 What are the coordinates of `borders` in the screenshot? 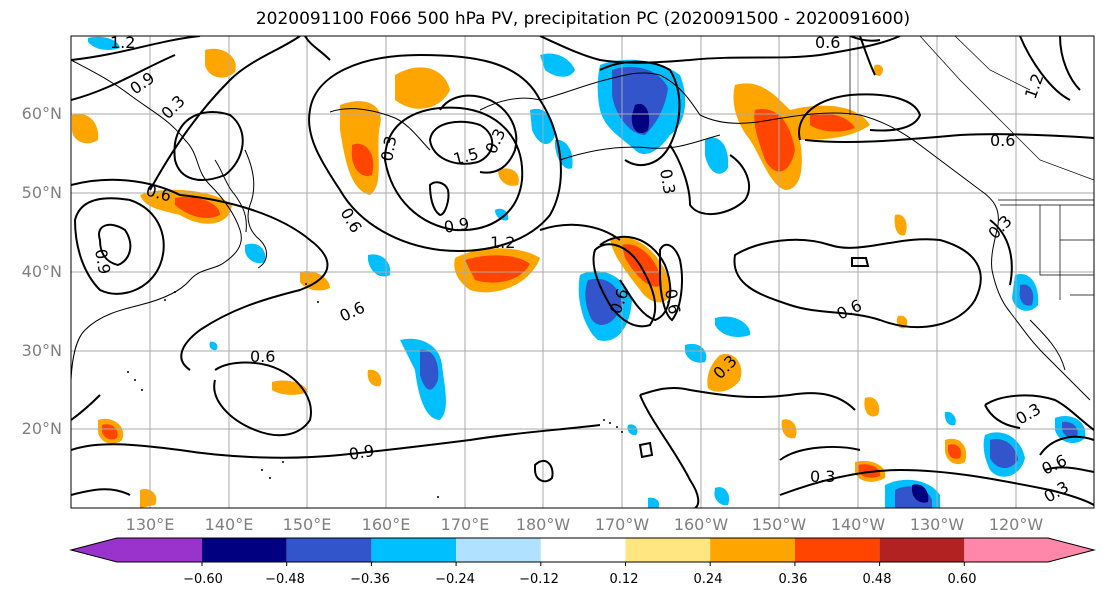 It's located at (971, 168).